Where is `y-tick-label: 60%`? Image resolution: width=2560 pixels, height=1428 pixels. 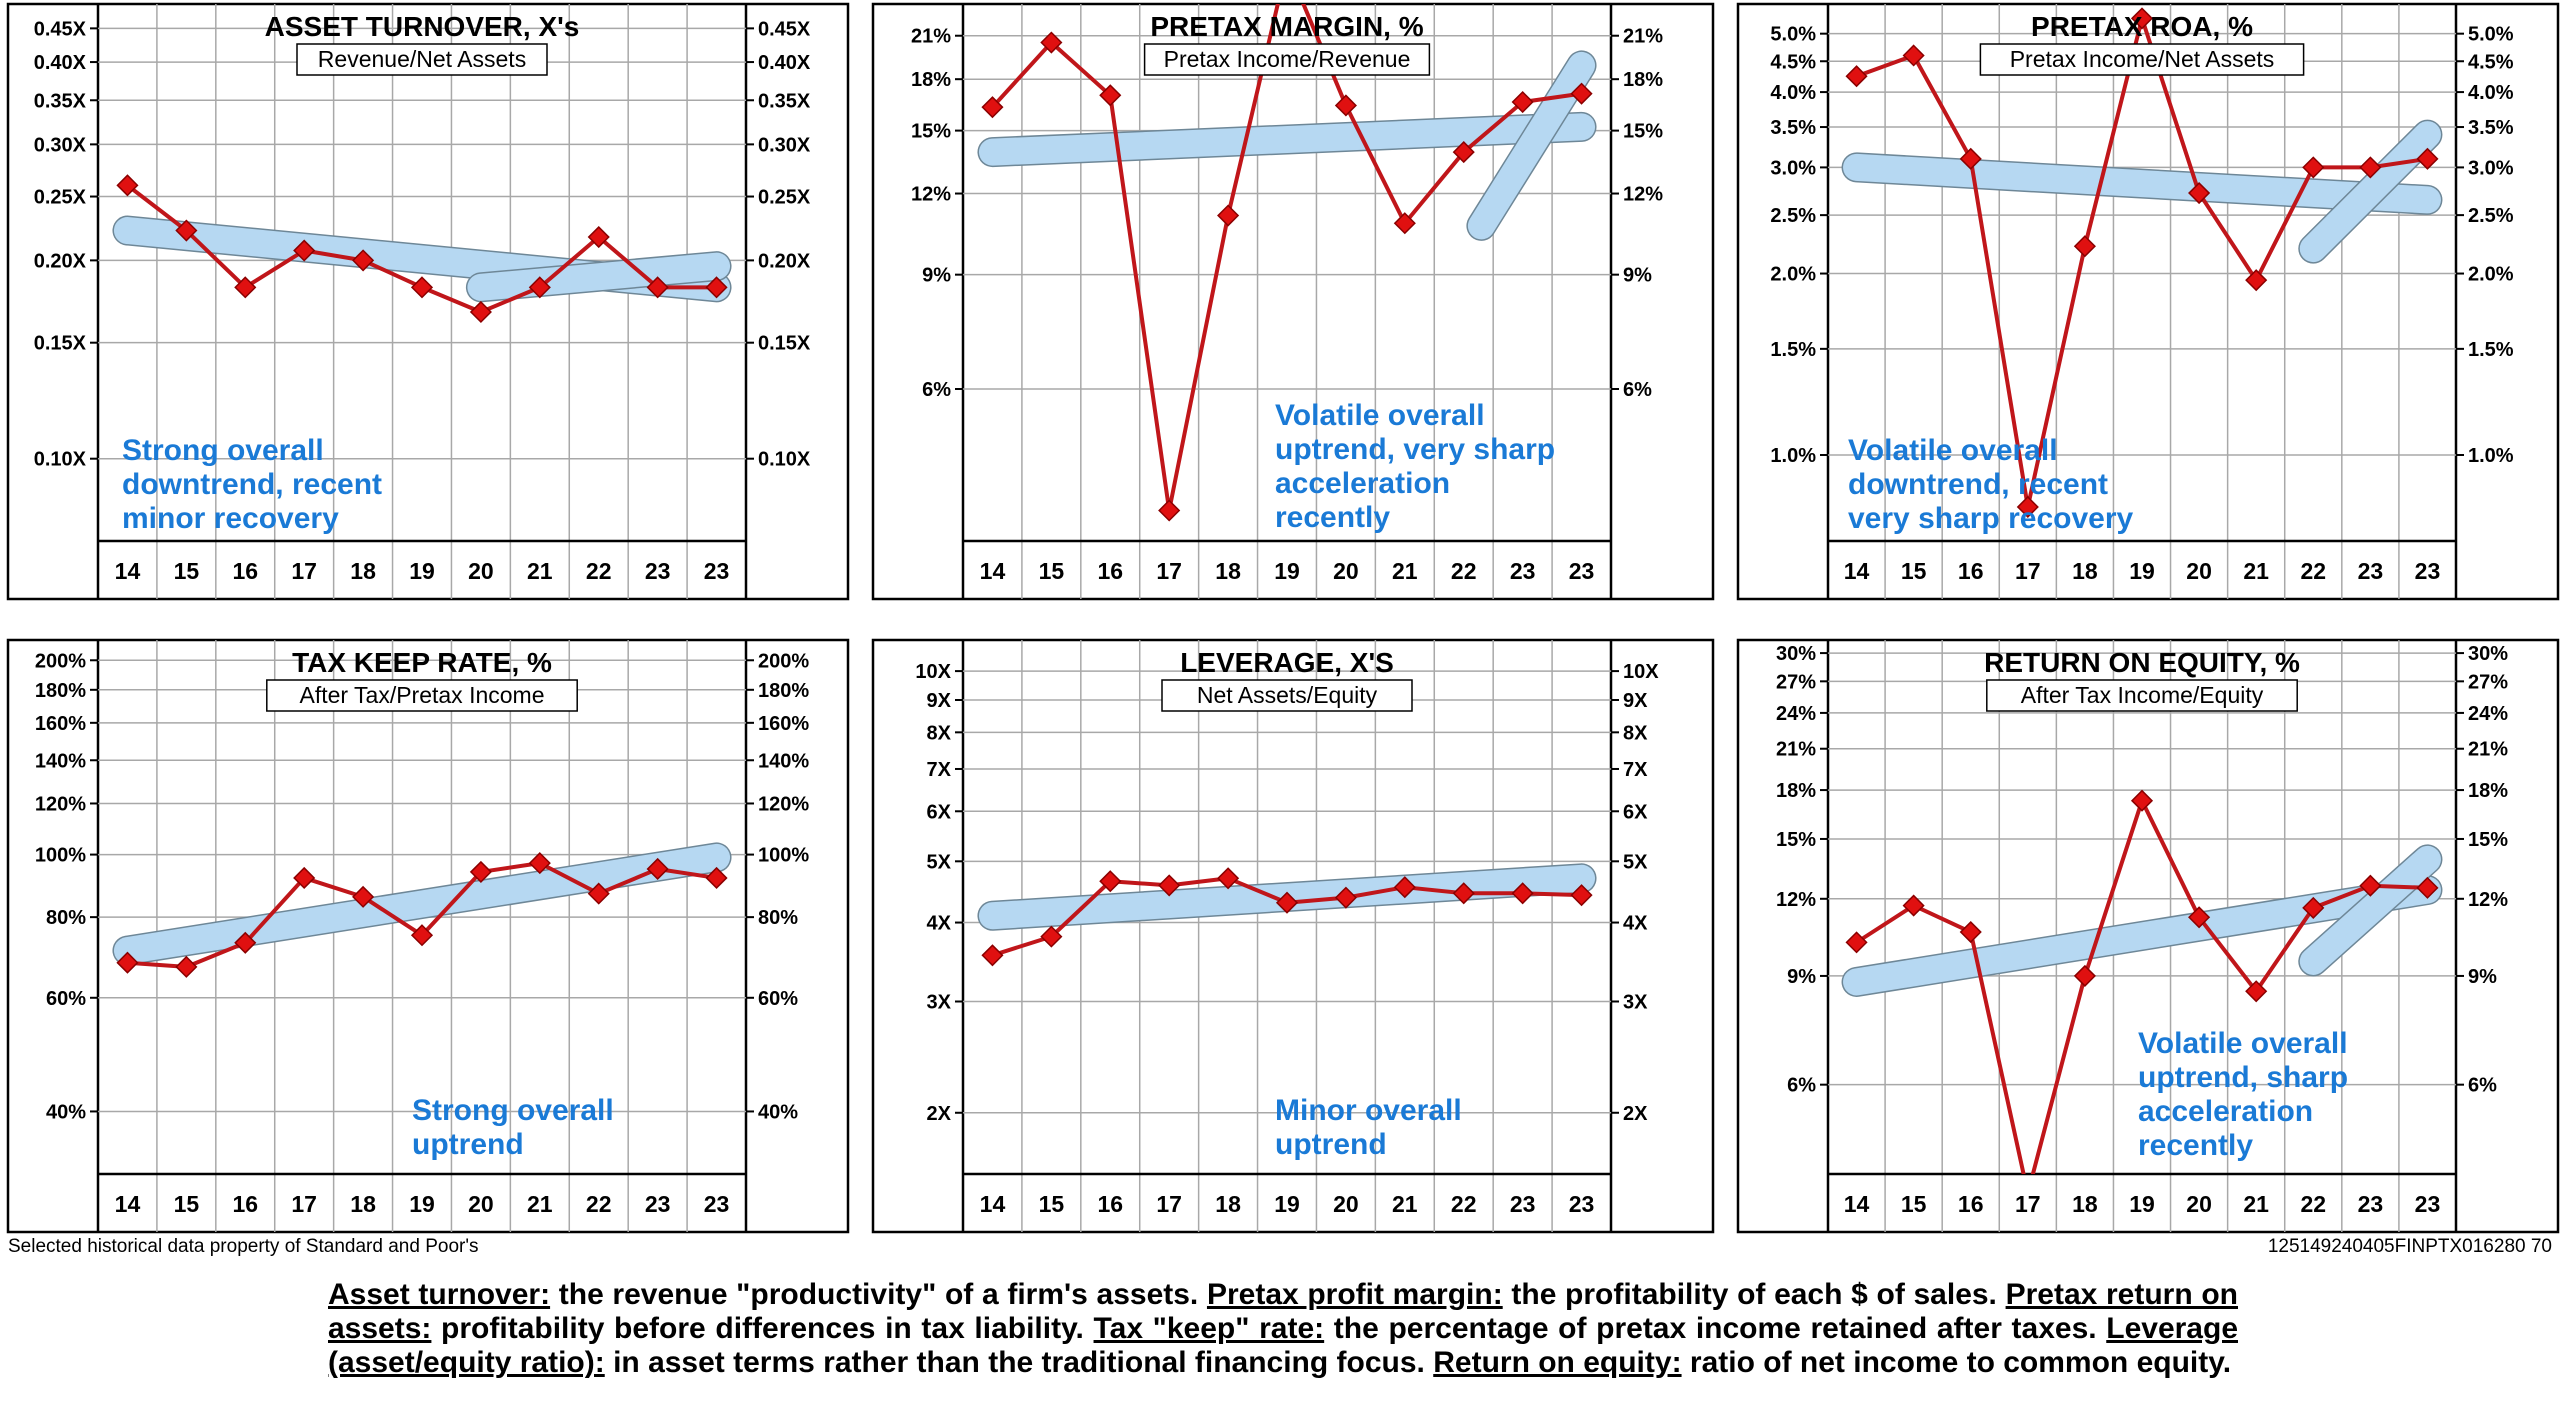 y-tick-label: 60% is located at coordinates (66, 999).